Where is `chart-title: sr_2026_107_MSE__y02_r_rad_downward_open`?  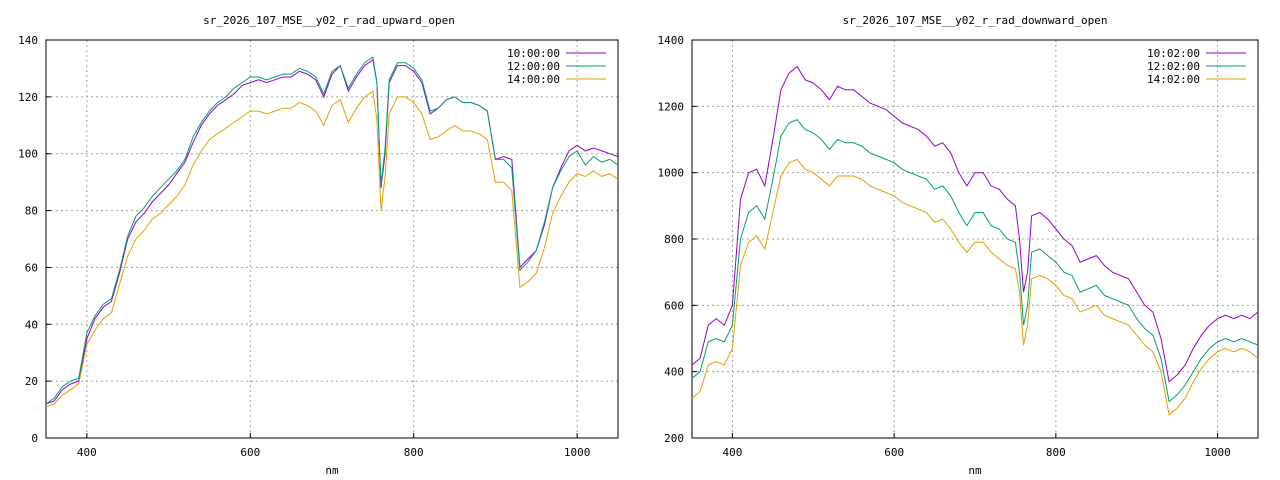
chart-title: sr_2026_107_MSE__y02_r_rad_downward_open is located at coordinates (975, 20).